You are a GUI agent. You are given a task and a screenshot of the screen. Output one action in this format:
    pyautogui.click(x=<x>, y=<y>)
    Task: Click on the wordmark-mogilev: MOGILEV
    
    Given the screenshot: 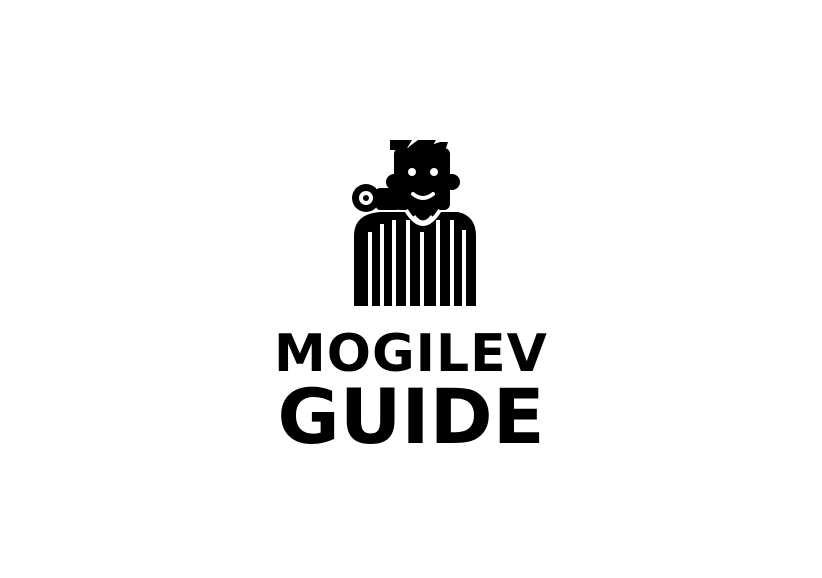 What is the action you would take?
    pyautogui.click(x=411, y=354)
    